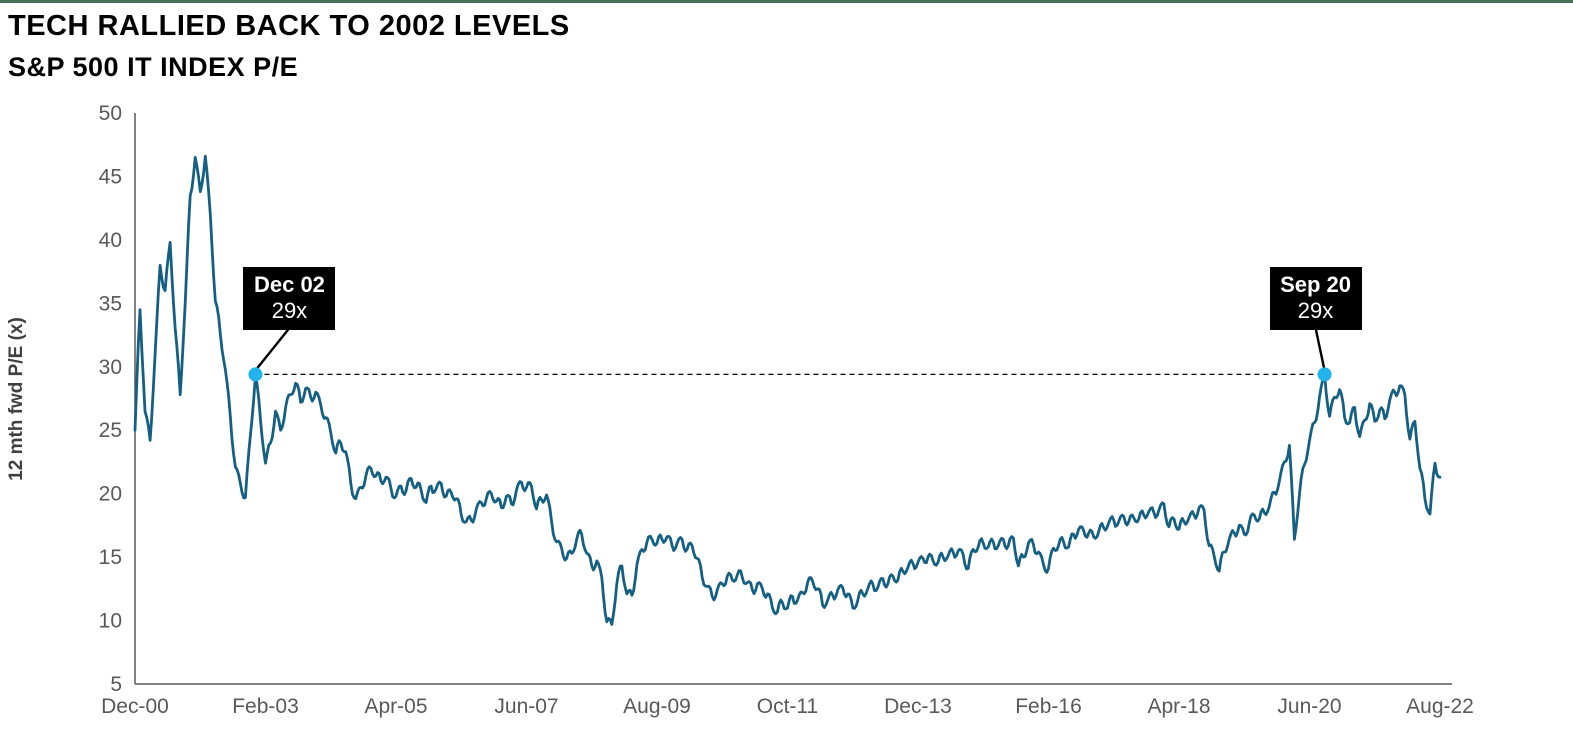 This screenshot has width=1573, height=739. What do you see at coordinates (1440, 706) in the screenshot?
I see `x-tick-label: Aug-22` at bounding box center [1440, 706].